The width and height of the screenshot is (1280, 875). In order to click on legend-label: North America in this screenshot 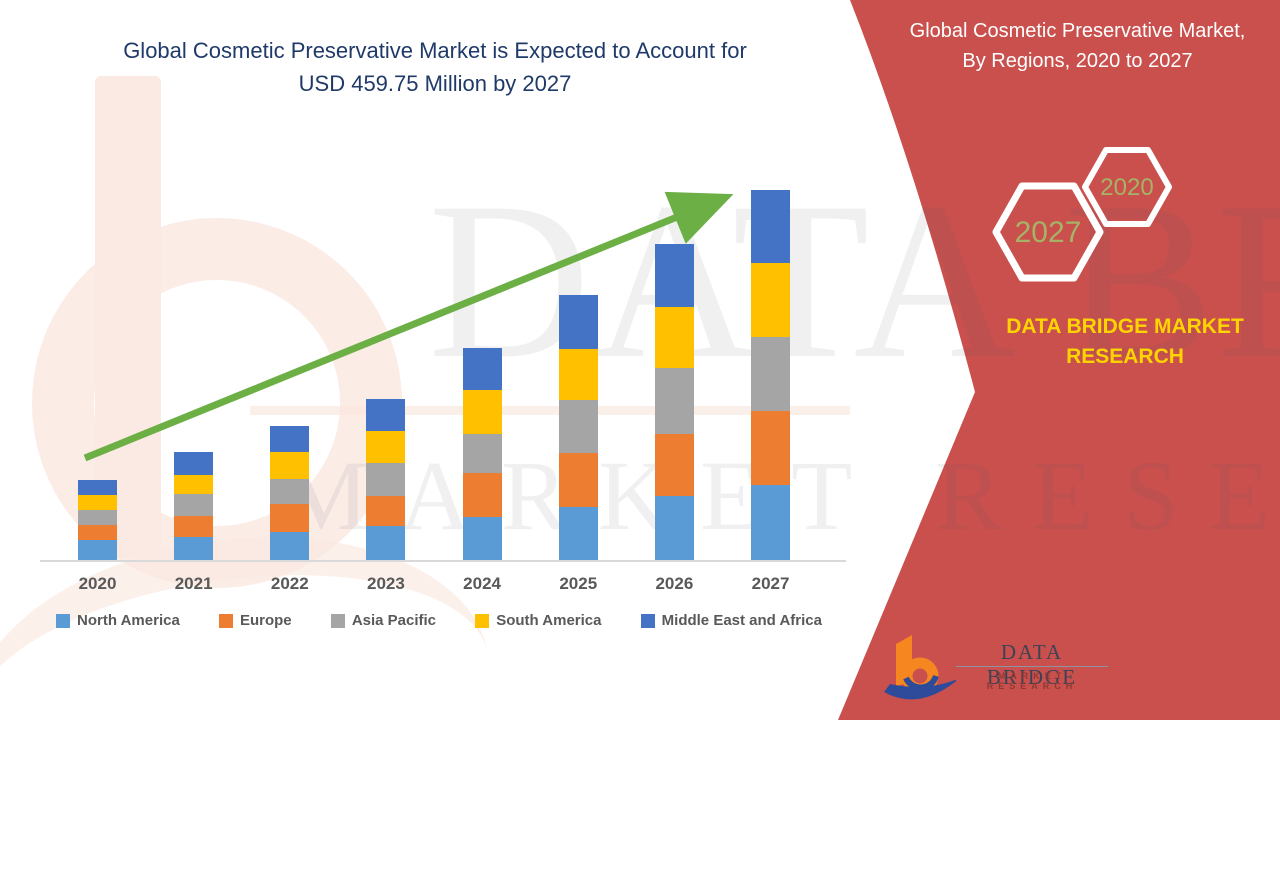, I will do `click(128, 620)`.